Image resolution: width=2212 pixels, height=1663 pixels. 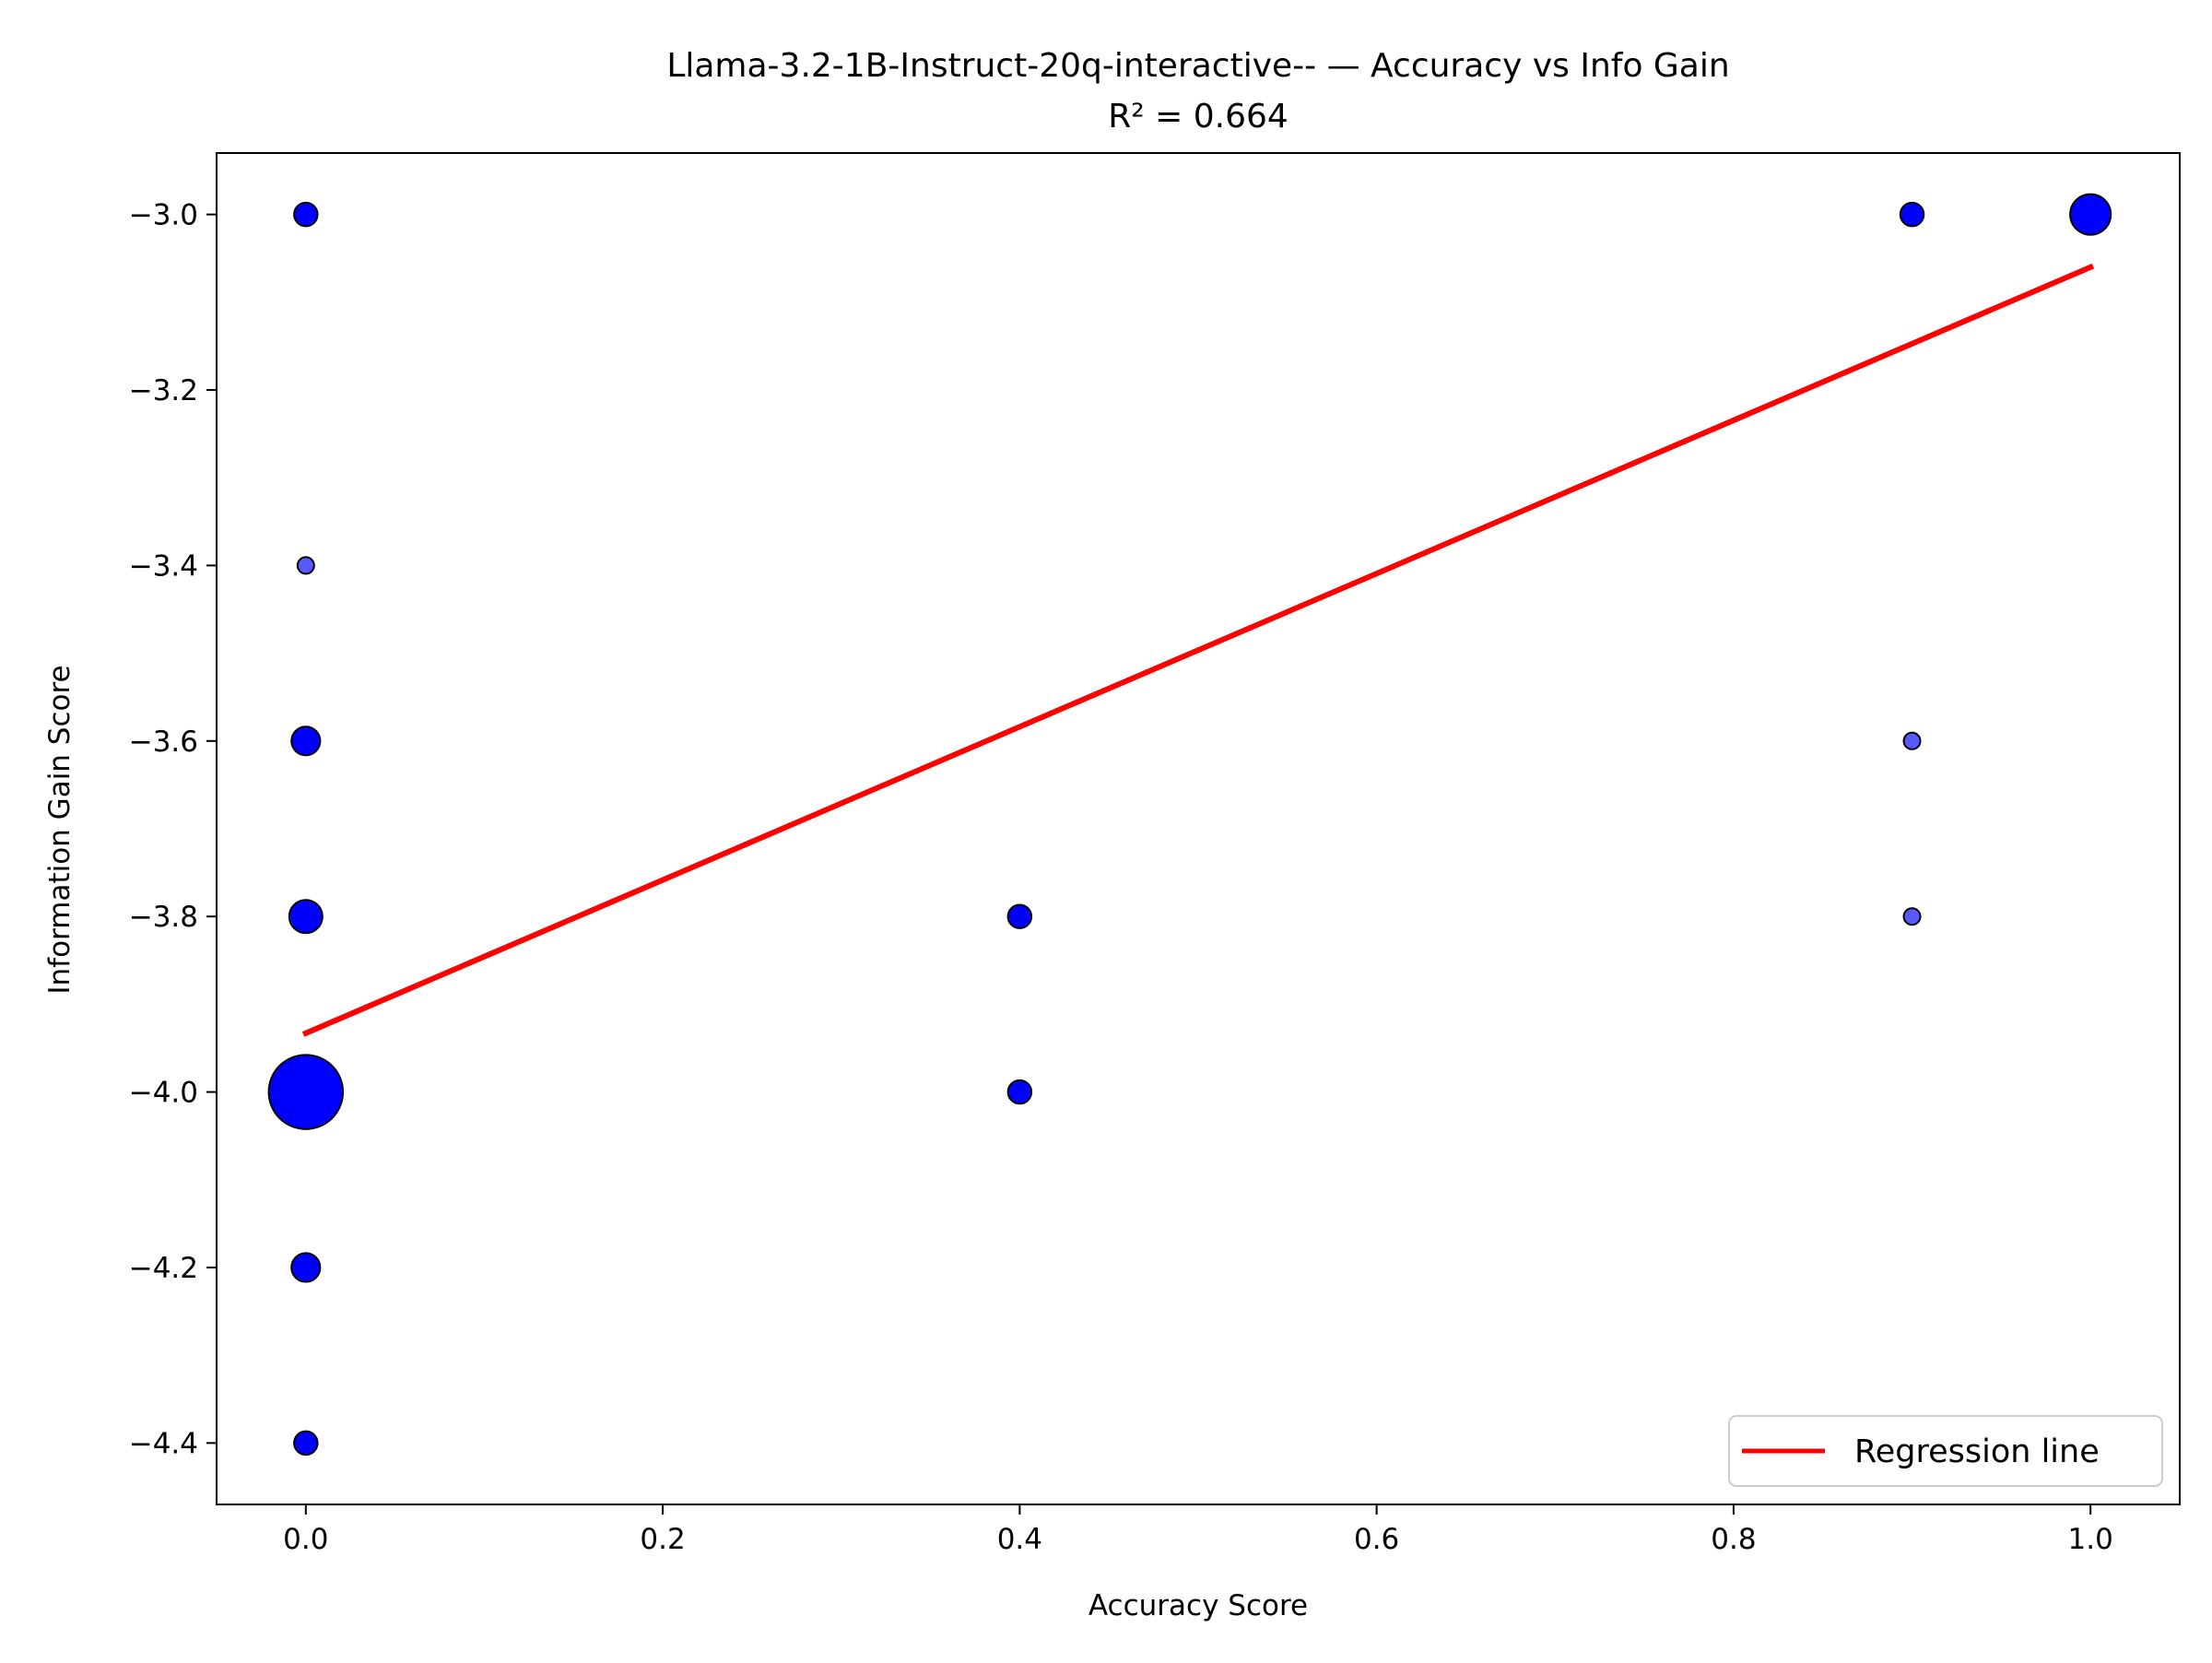 What do you see at coordinates (163, 1443) in the screenshot?
I see `y-tick-label: −4.4` at bounding box center [163, 1443].